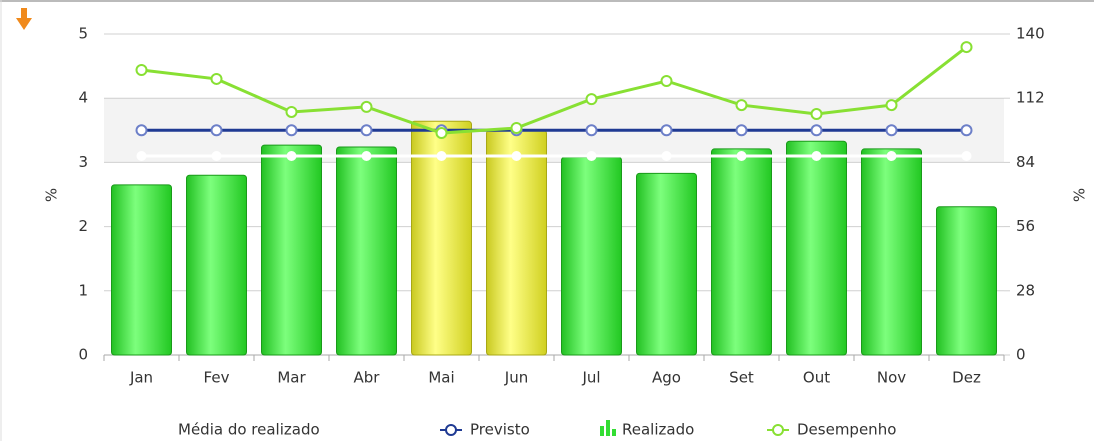  What do you see at coordinates (516, 378) in the screenshot?
I see `x-tick-label: Jun` at bounding box center [516, 378].